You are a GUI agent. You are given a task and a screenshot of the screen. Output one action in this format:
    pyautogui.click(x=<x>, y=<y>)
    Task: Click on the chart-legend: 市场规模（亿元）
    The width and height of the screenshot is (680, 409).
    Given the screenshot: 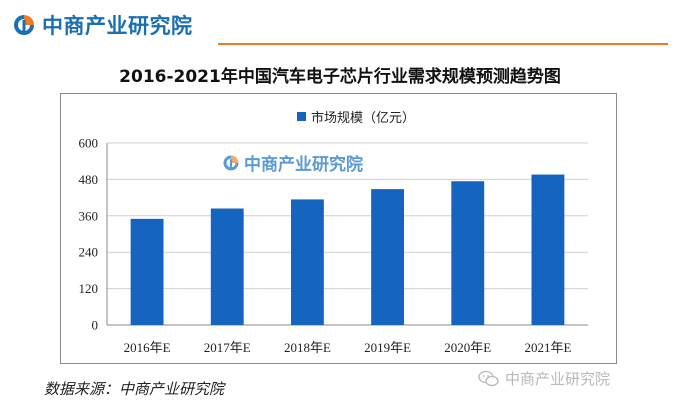 What is the action you would take?
    pyautogui.click(x=356, y=116)
    